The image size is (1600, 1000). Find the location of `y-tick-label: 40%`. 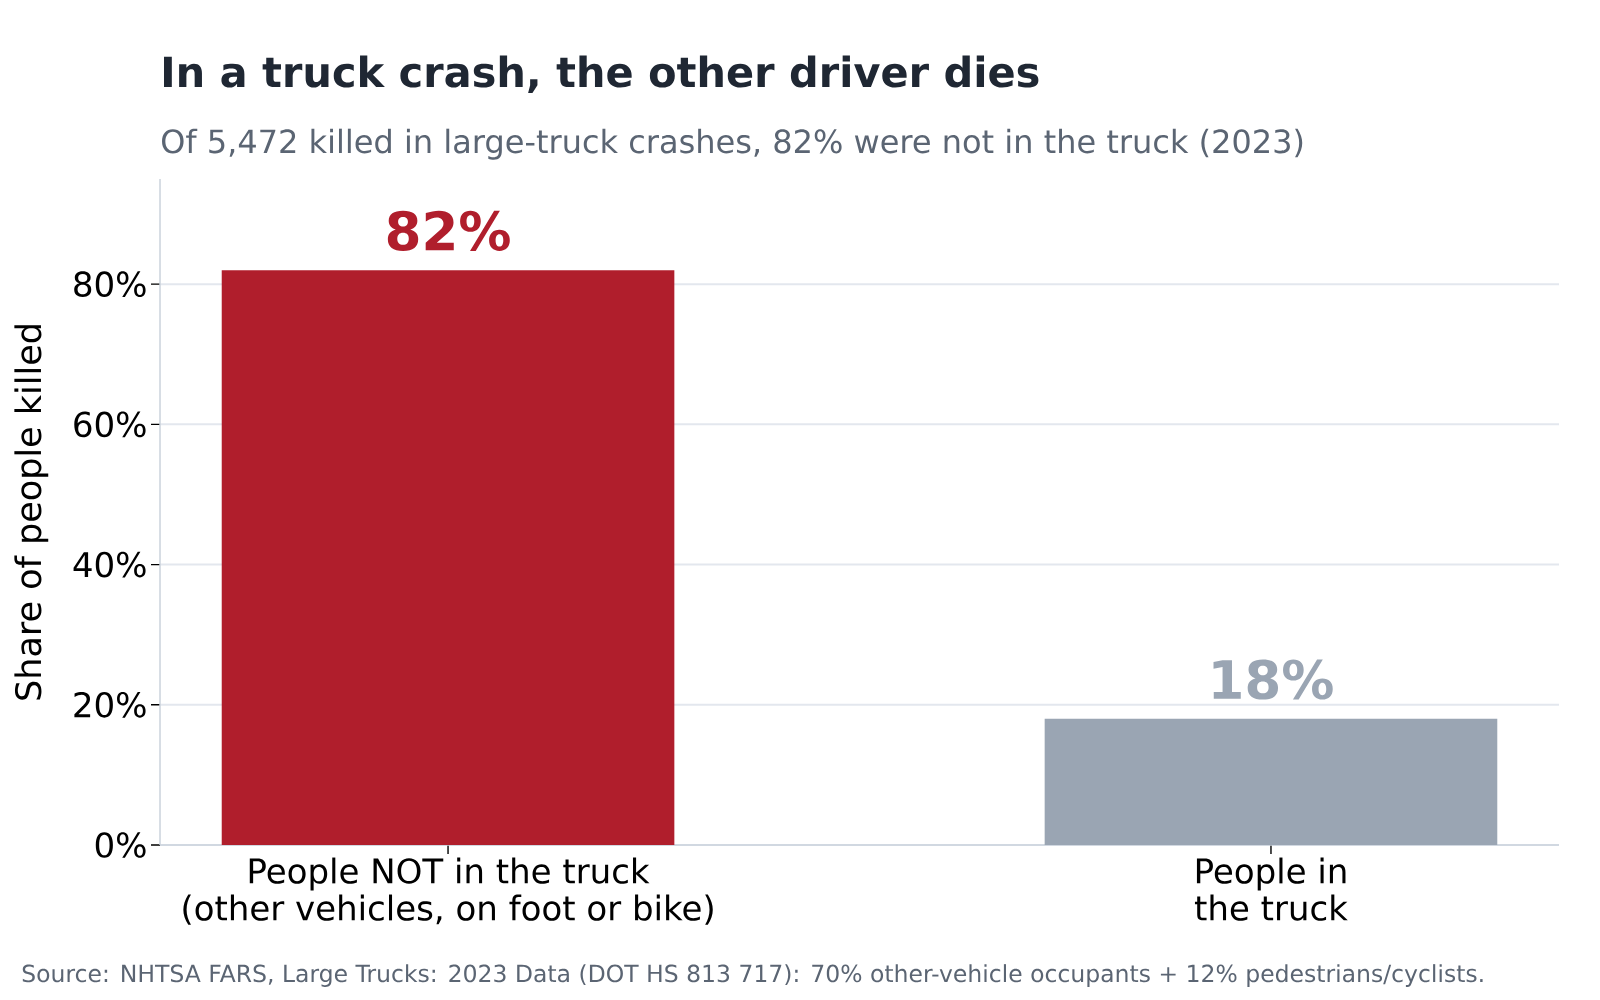

y-tick-label: 40% is located at coordinates (109, 564).